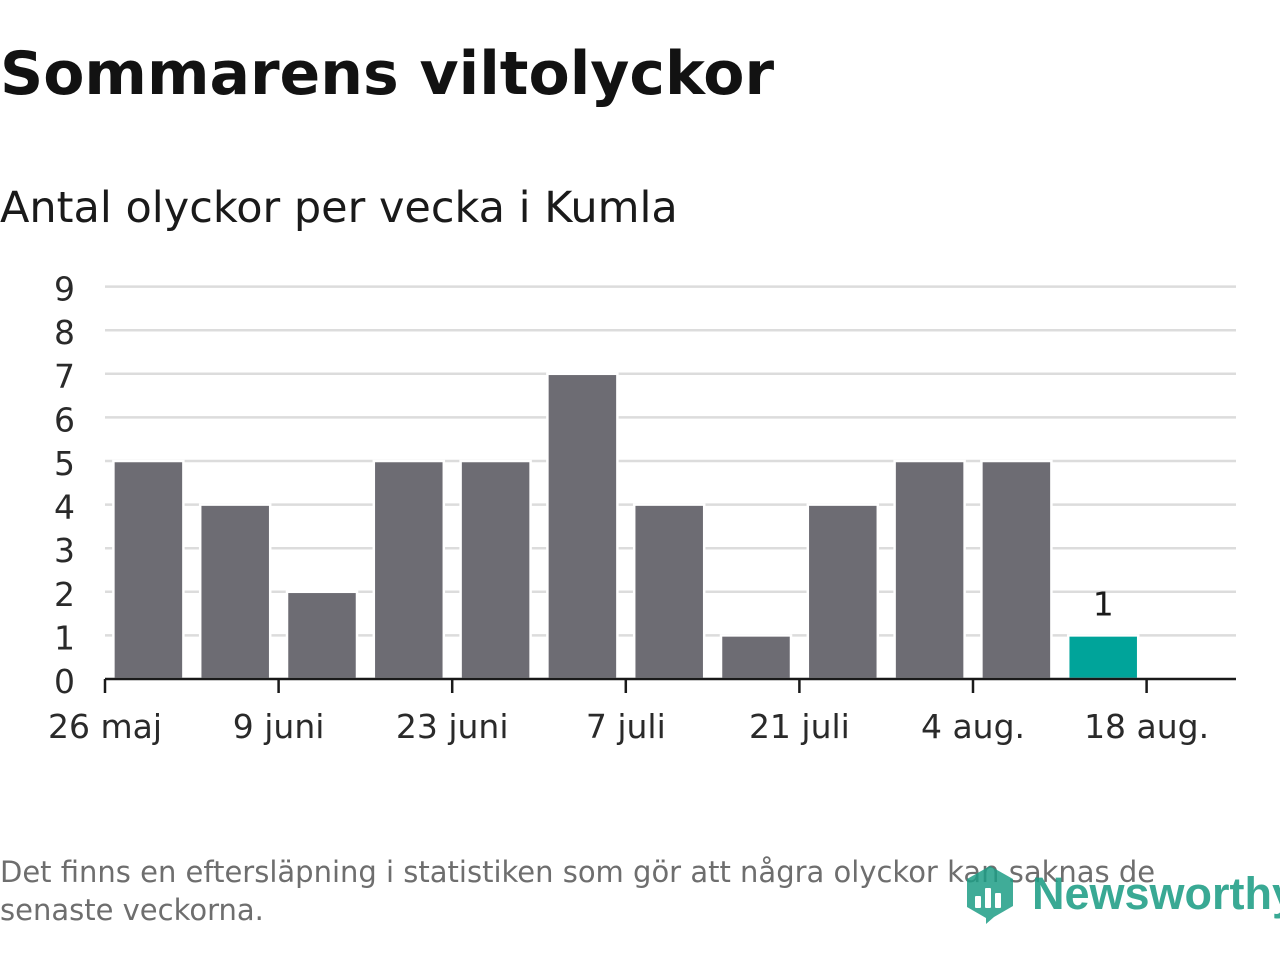  Describe the element at coordinates (64, 289) in the screenshot. I see `y-tick-label: 9` at that location.